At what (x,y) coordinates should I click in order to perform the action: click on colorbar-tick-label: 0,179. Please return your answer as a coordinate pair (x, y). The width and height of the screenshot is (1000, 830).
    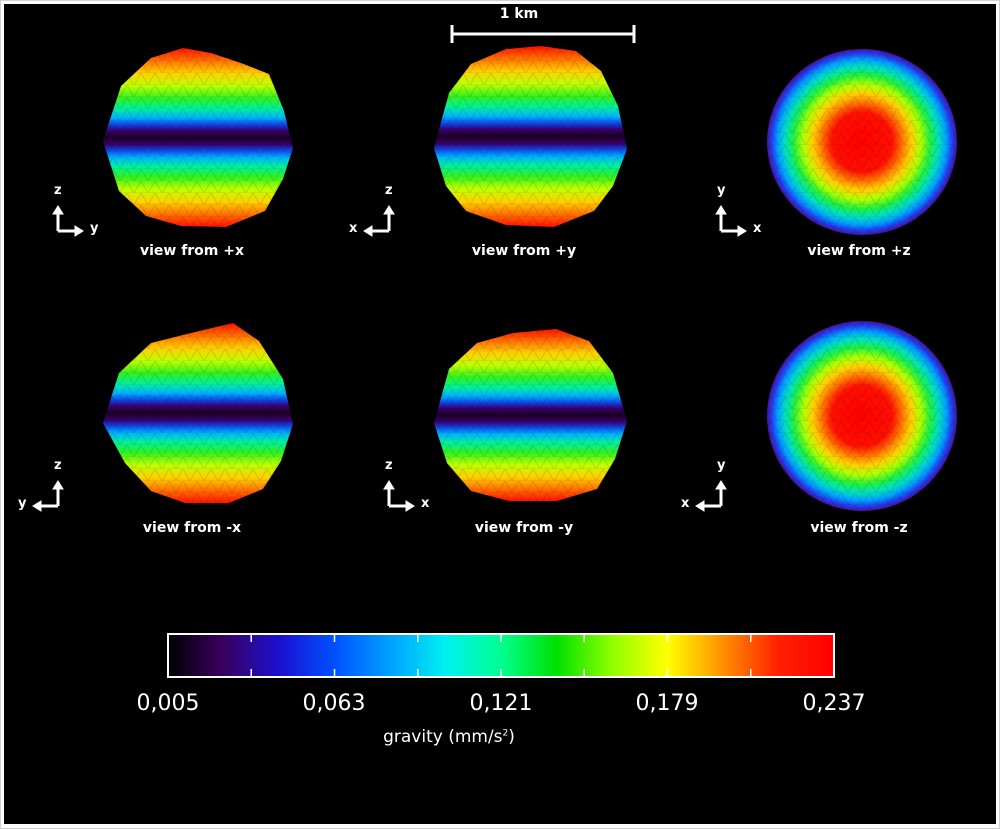
    Looking at the image, I should click on (667, 703).